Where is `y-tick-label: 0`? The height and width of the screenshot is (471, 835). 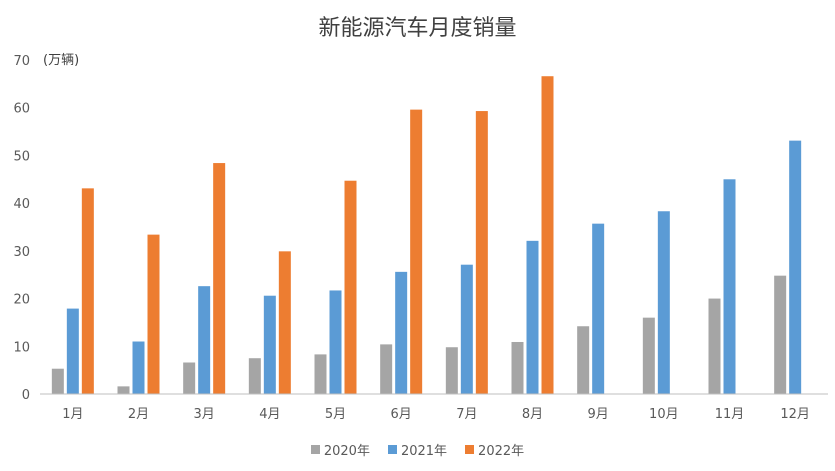 y-tick-label: 0 is located at coordinates (26, 395).